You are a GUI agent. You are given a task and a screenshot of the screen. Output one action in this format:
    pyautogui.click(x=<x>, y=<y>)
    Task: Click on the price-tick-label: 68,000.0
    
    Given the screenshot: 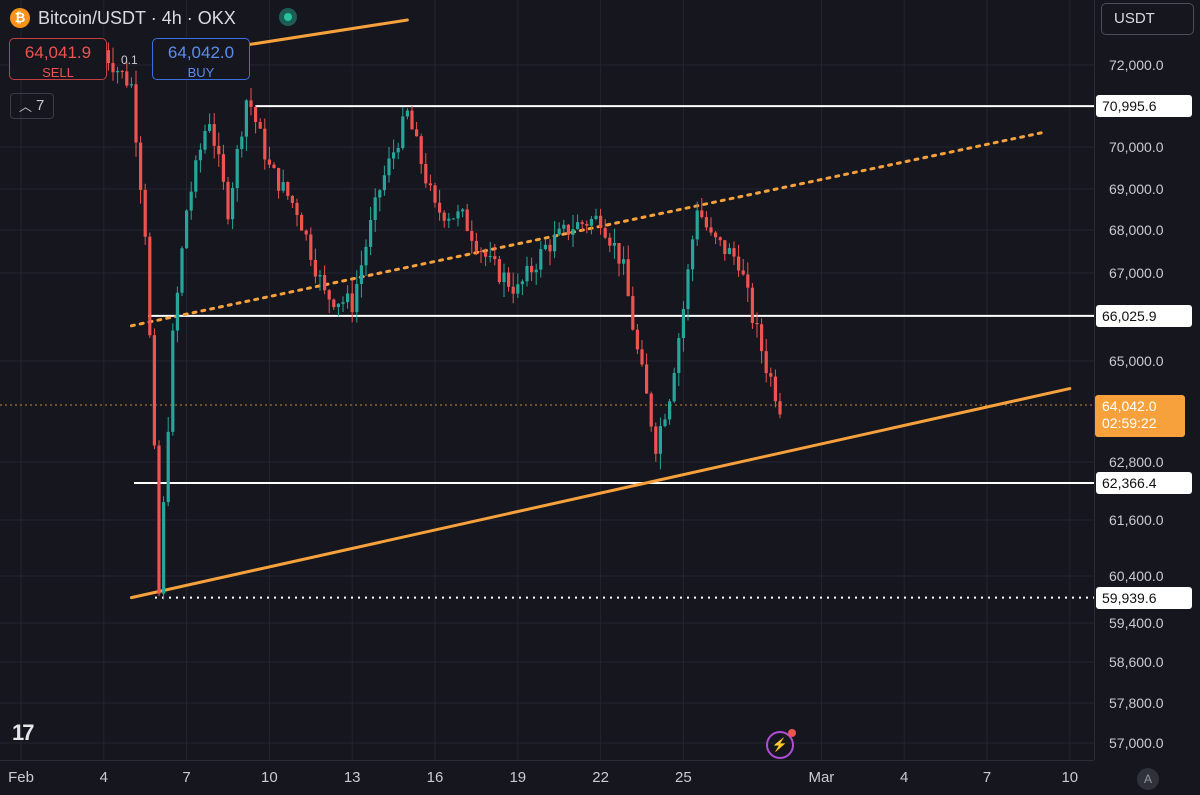 What is the action you would take?
    pyautogui.click(x=1136, y=230)
    